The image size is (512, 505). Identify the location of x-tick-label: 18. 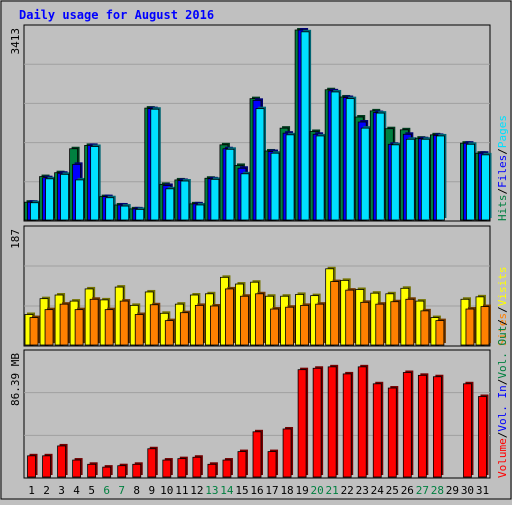
(286, 490).